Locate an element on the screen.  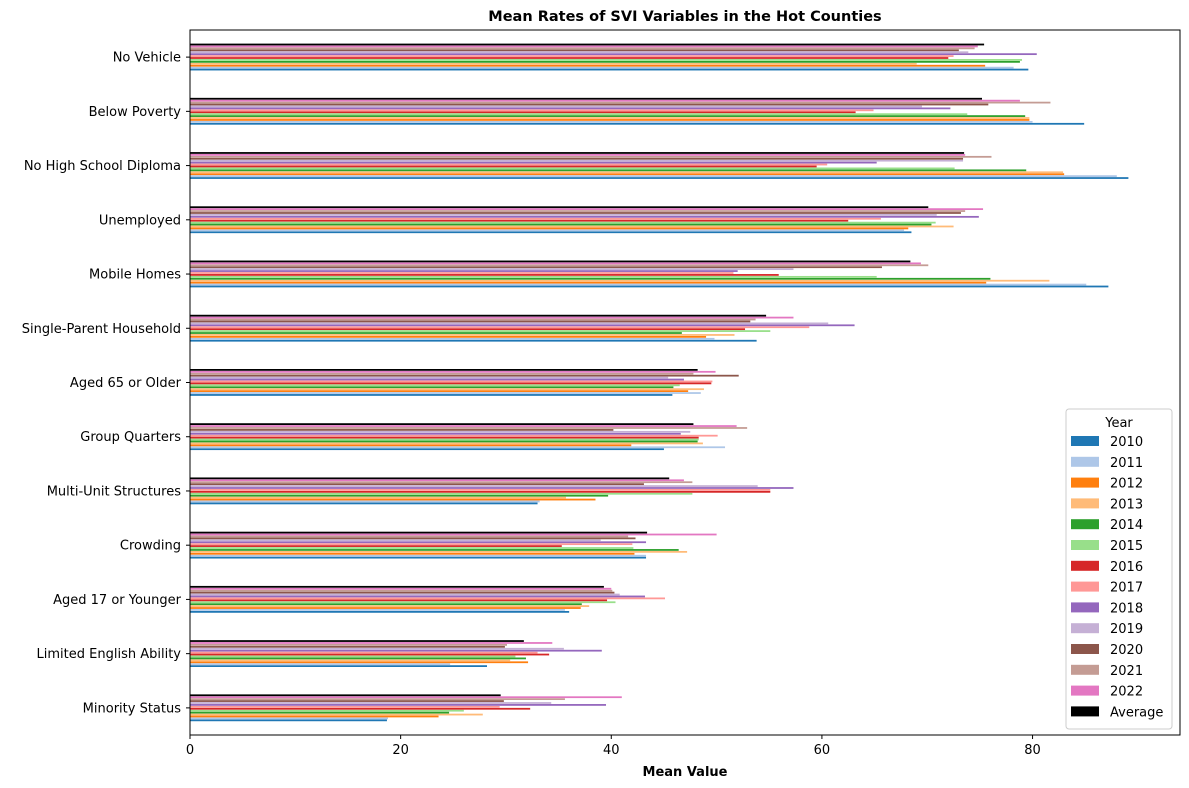
x-tick-label: 60 is located at coordinates (822, 750).